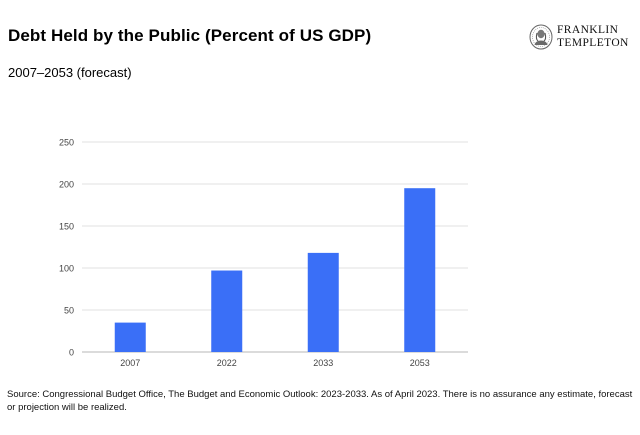 This screenshot has width=640, height=435. I want to click on y-tick-label-150: 150, so click(66, 227).